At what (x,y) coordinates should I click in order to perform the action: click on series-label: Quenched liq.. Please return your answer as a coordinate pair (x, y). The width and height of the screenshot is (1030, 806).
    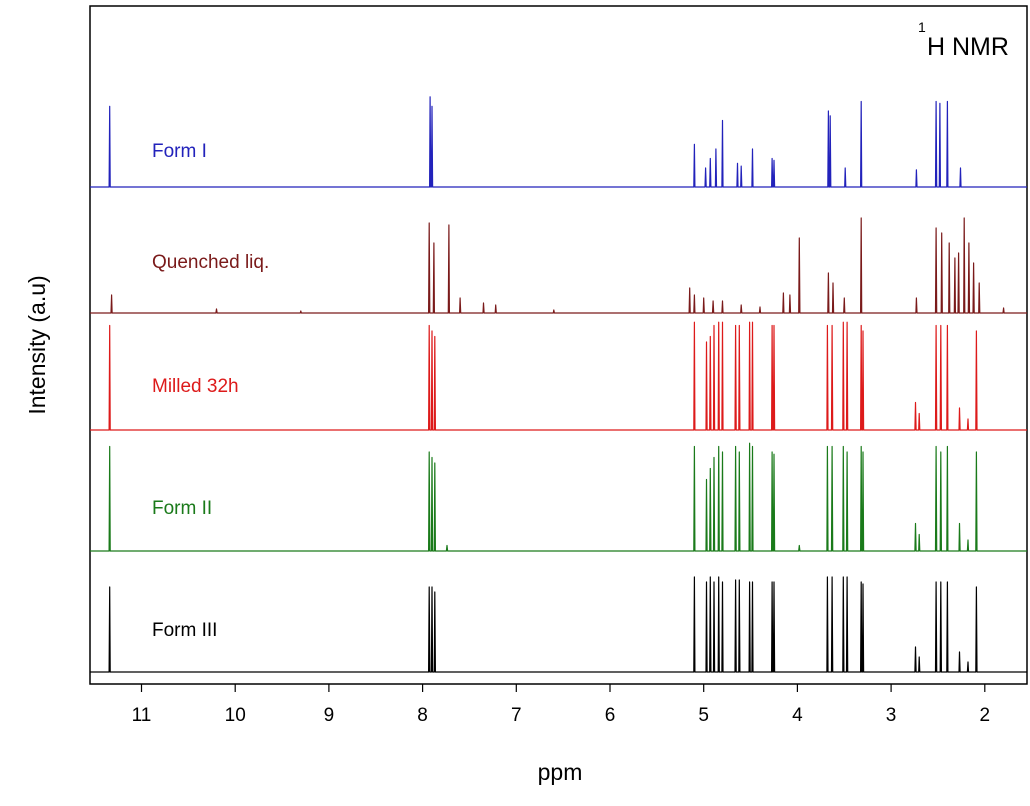
    Looking at the image, I should click on (210, 262).